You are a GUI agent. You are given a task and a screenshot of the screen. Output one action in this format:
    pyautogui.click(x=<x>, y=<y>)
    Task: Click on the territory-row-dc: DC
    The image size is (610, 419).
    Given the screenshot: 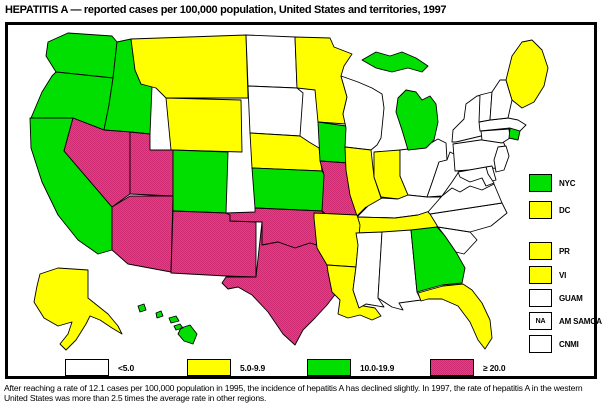 What is the action you would take?
    pyautogui.click(x=549, y=210)
    